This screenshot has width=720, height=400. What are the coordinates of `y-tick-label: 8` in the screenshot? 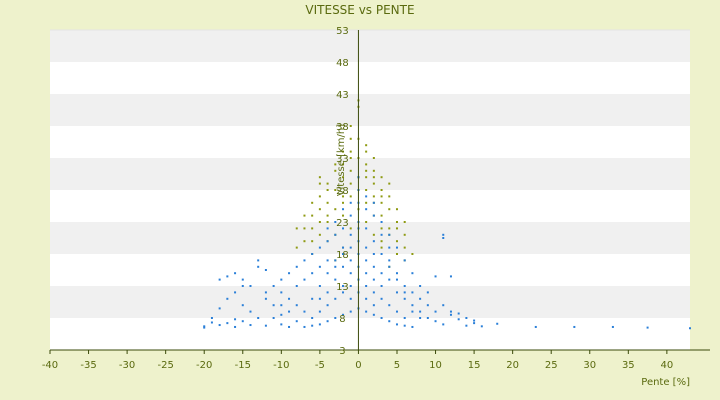 It's located at (342, 319).